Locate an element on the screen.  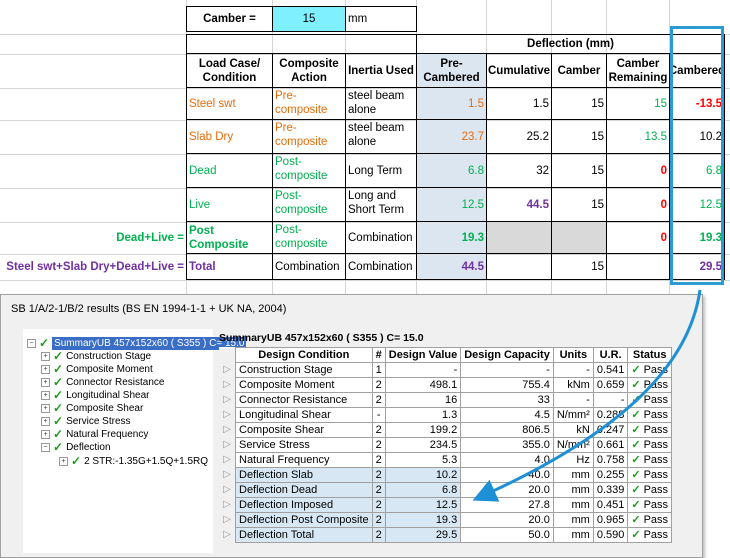
row-pre-cambered: 12.5 is located at coordinates (452, 205).